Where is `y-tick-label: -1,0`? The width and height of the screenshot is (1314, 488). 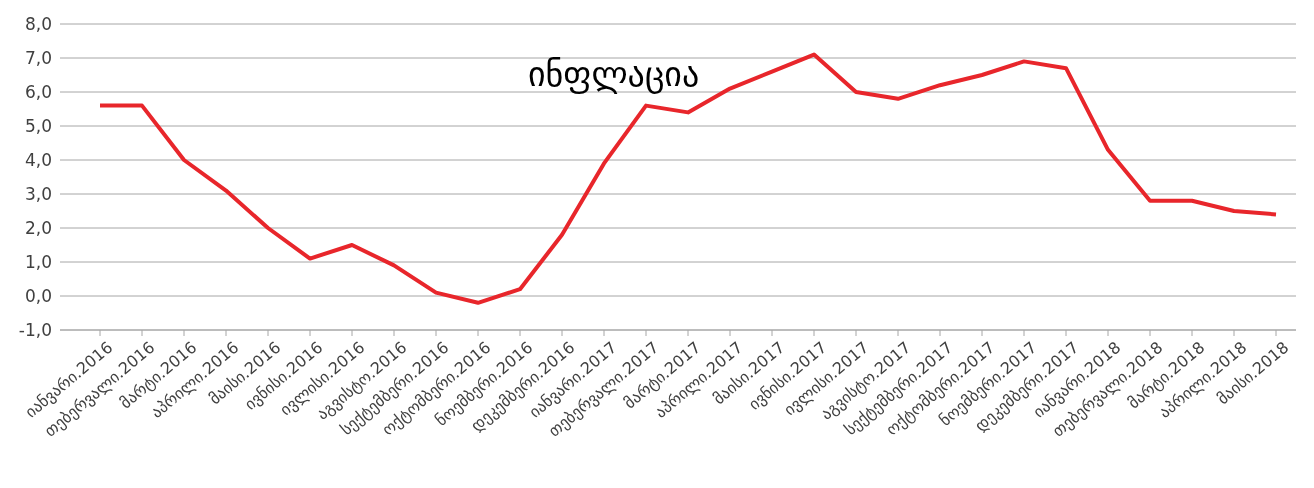 y-tick-label: -1,0 is located at coordinates (35, 330).